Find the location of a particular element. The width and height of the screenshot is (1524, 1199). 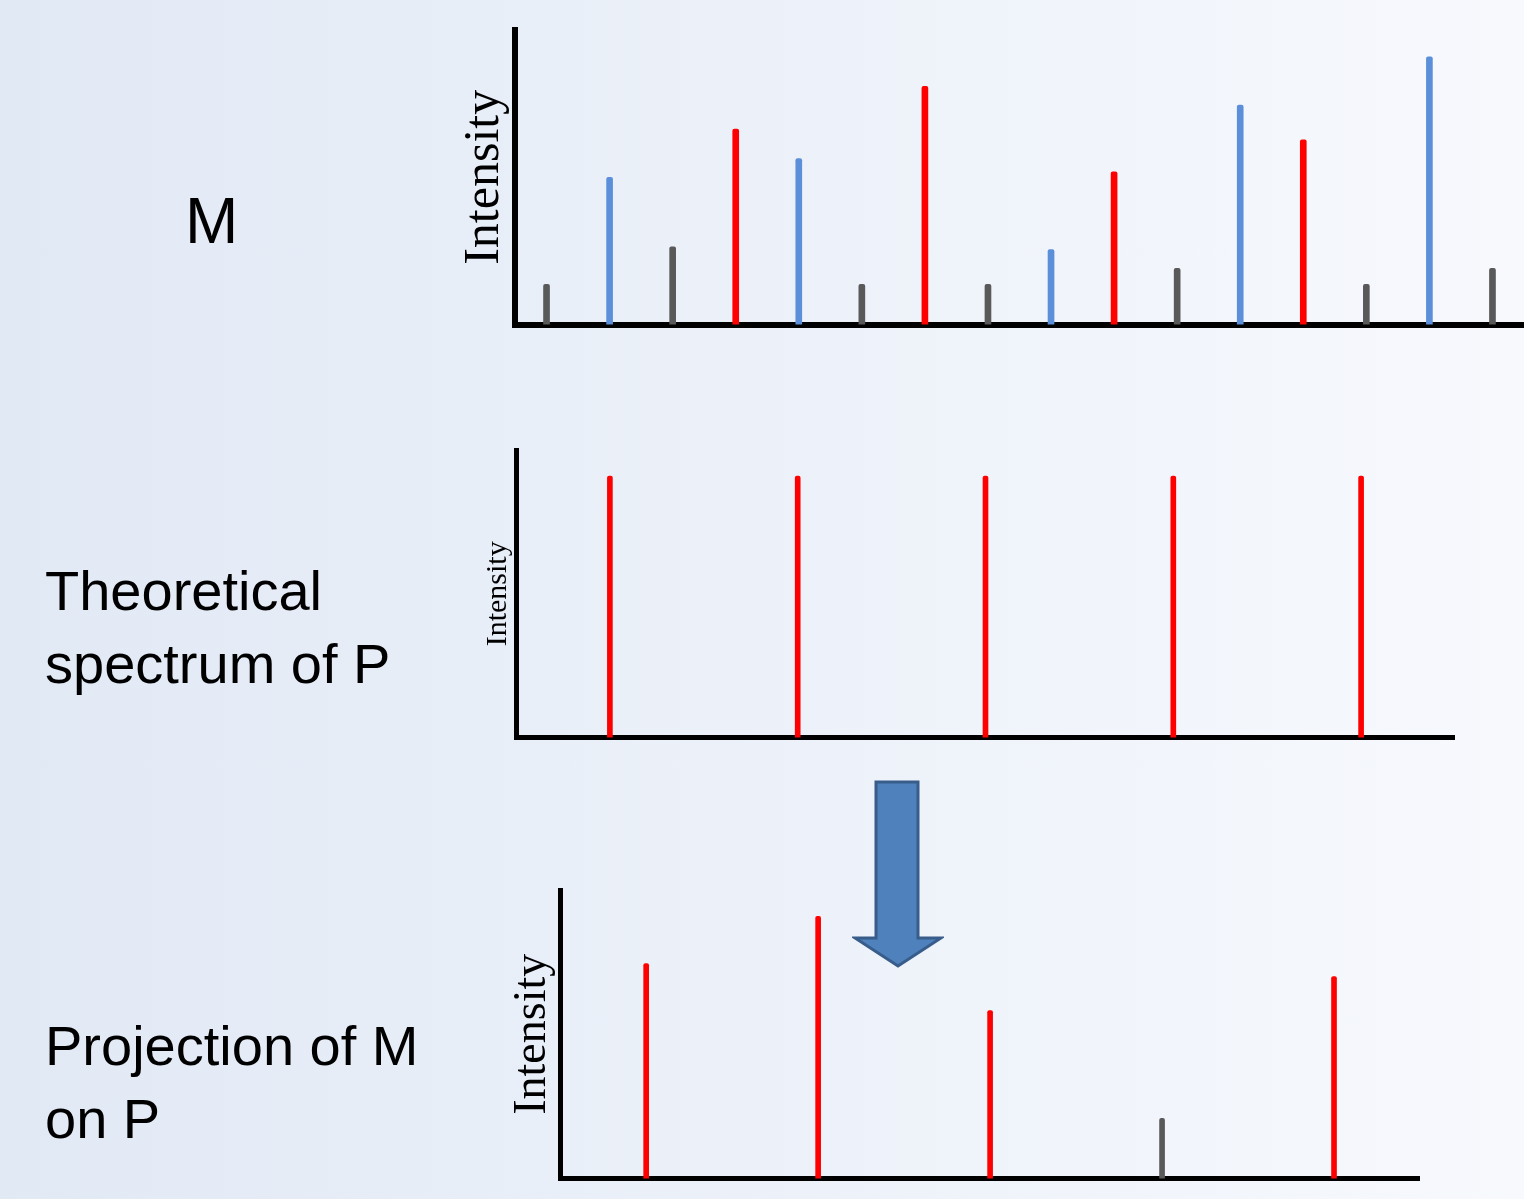

text: M is located at coordinates (212, 221).